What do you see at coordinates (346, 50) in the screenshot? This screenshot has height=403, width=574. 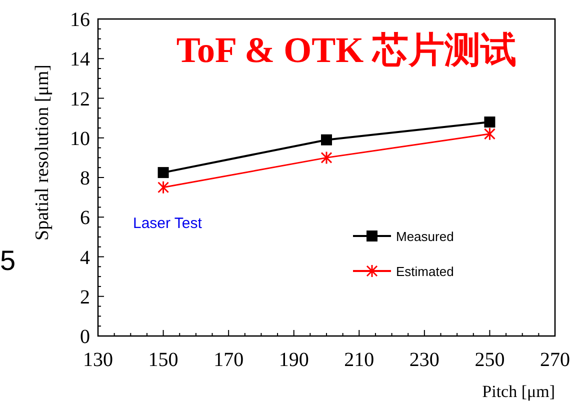 I see `chart-title: ToF & OTK 芯片测试` at bounding box center [346, 50].